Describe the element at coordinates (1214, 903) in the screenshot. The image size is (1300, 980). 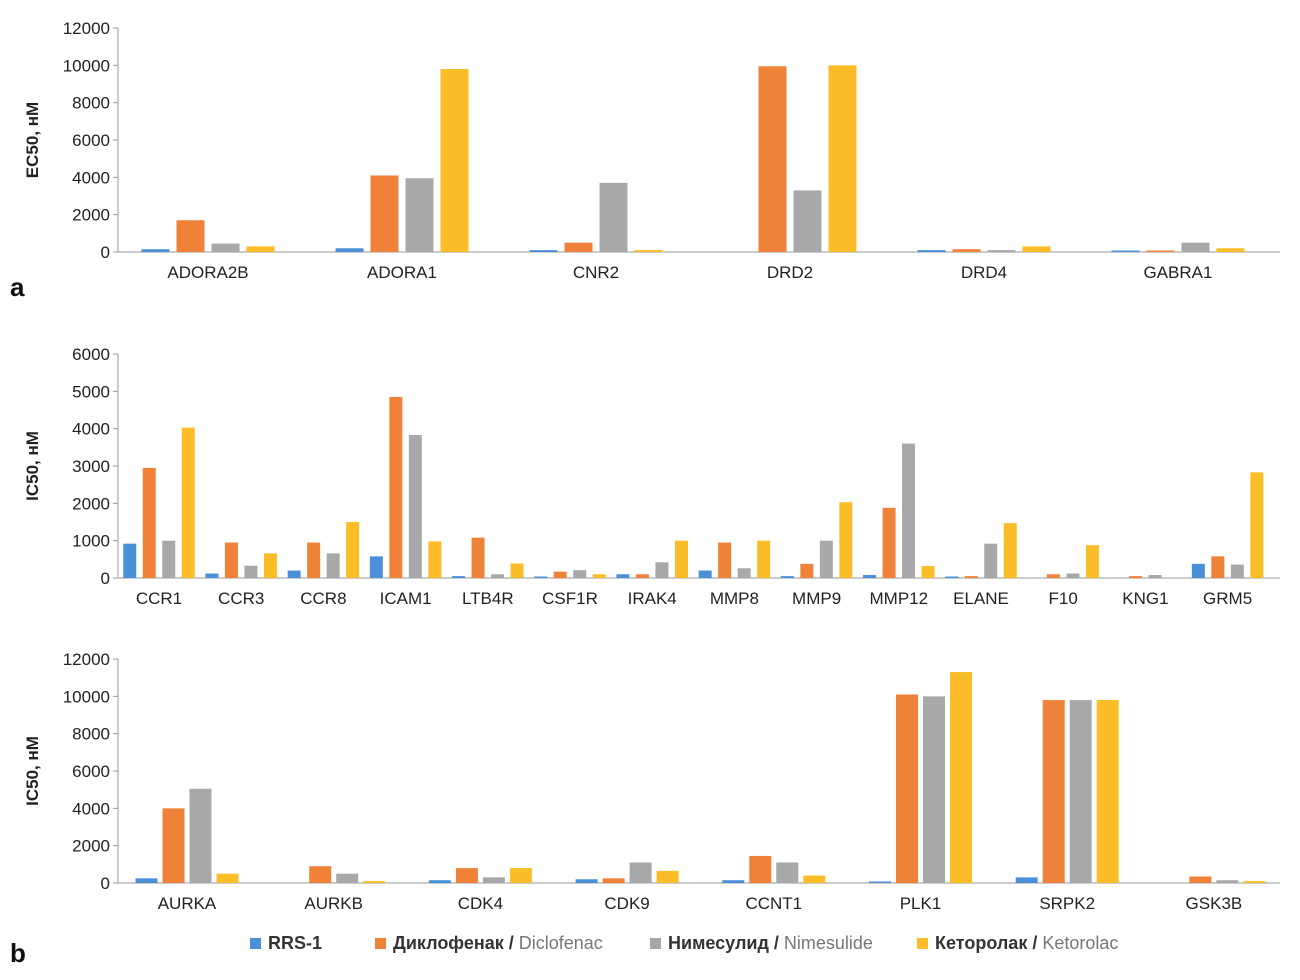
I see `x-tick-label: GSK3B` at that location.